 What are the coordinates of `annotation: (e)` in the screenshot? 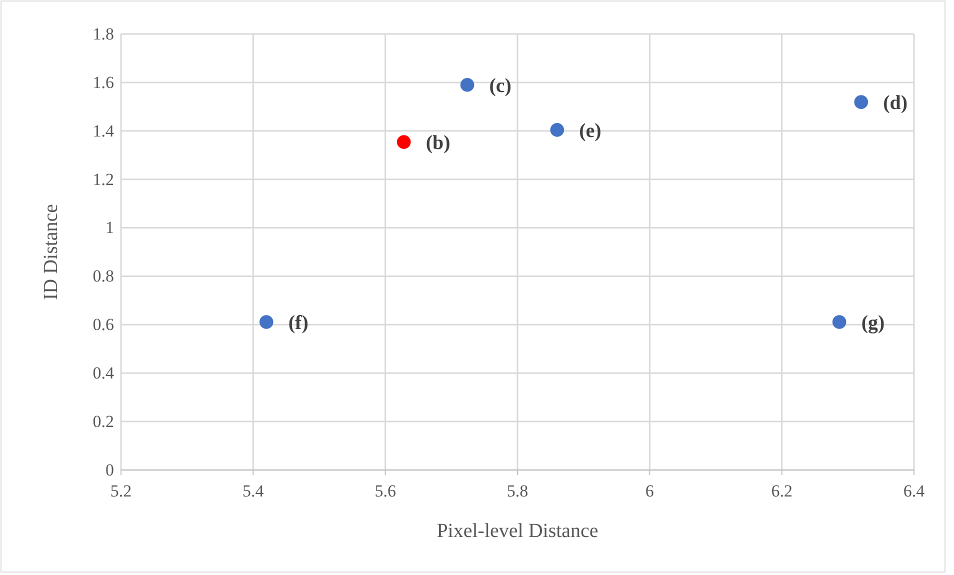 It's located at (590, 131).